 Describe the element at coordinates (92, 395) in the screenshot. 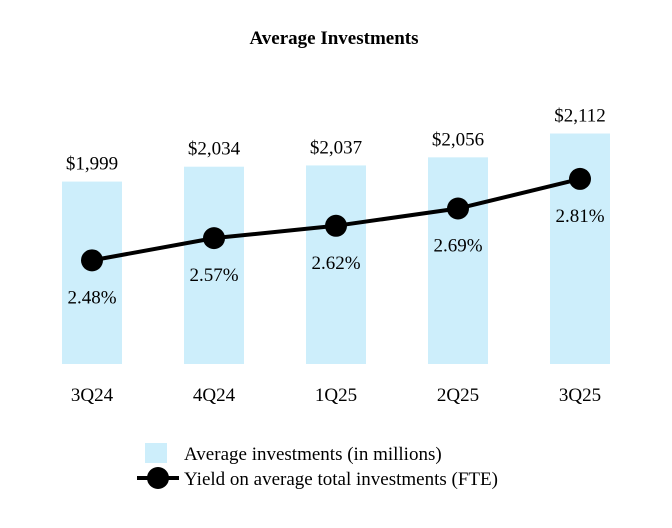

I see `x-tick-label: 3Q24` at that location.